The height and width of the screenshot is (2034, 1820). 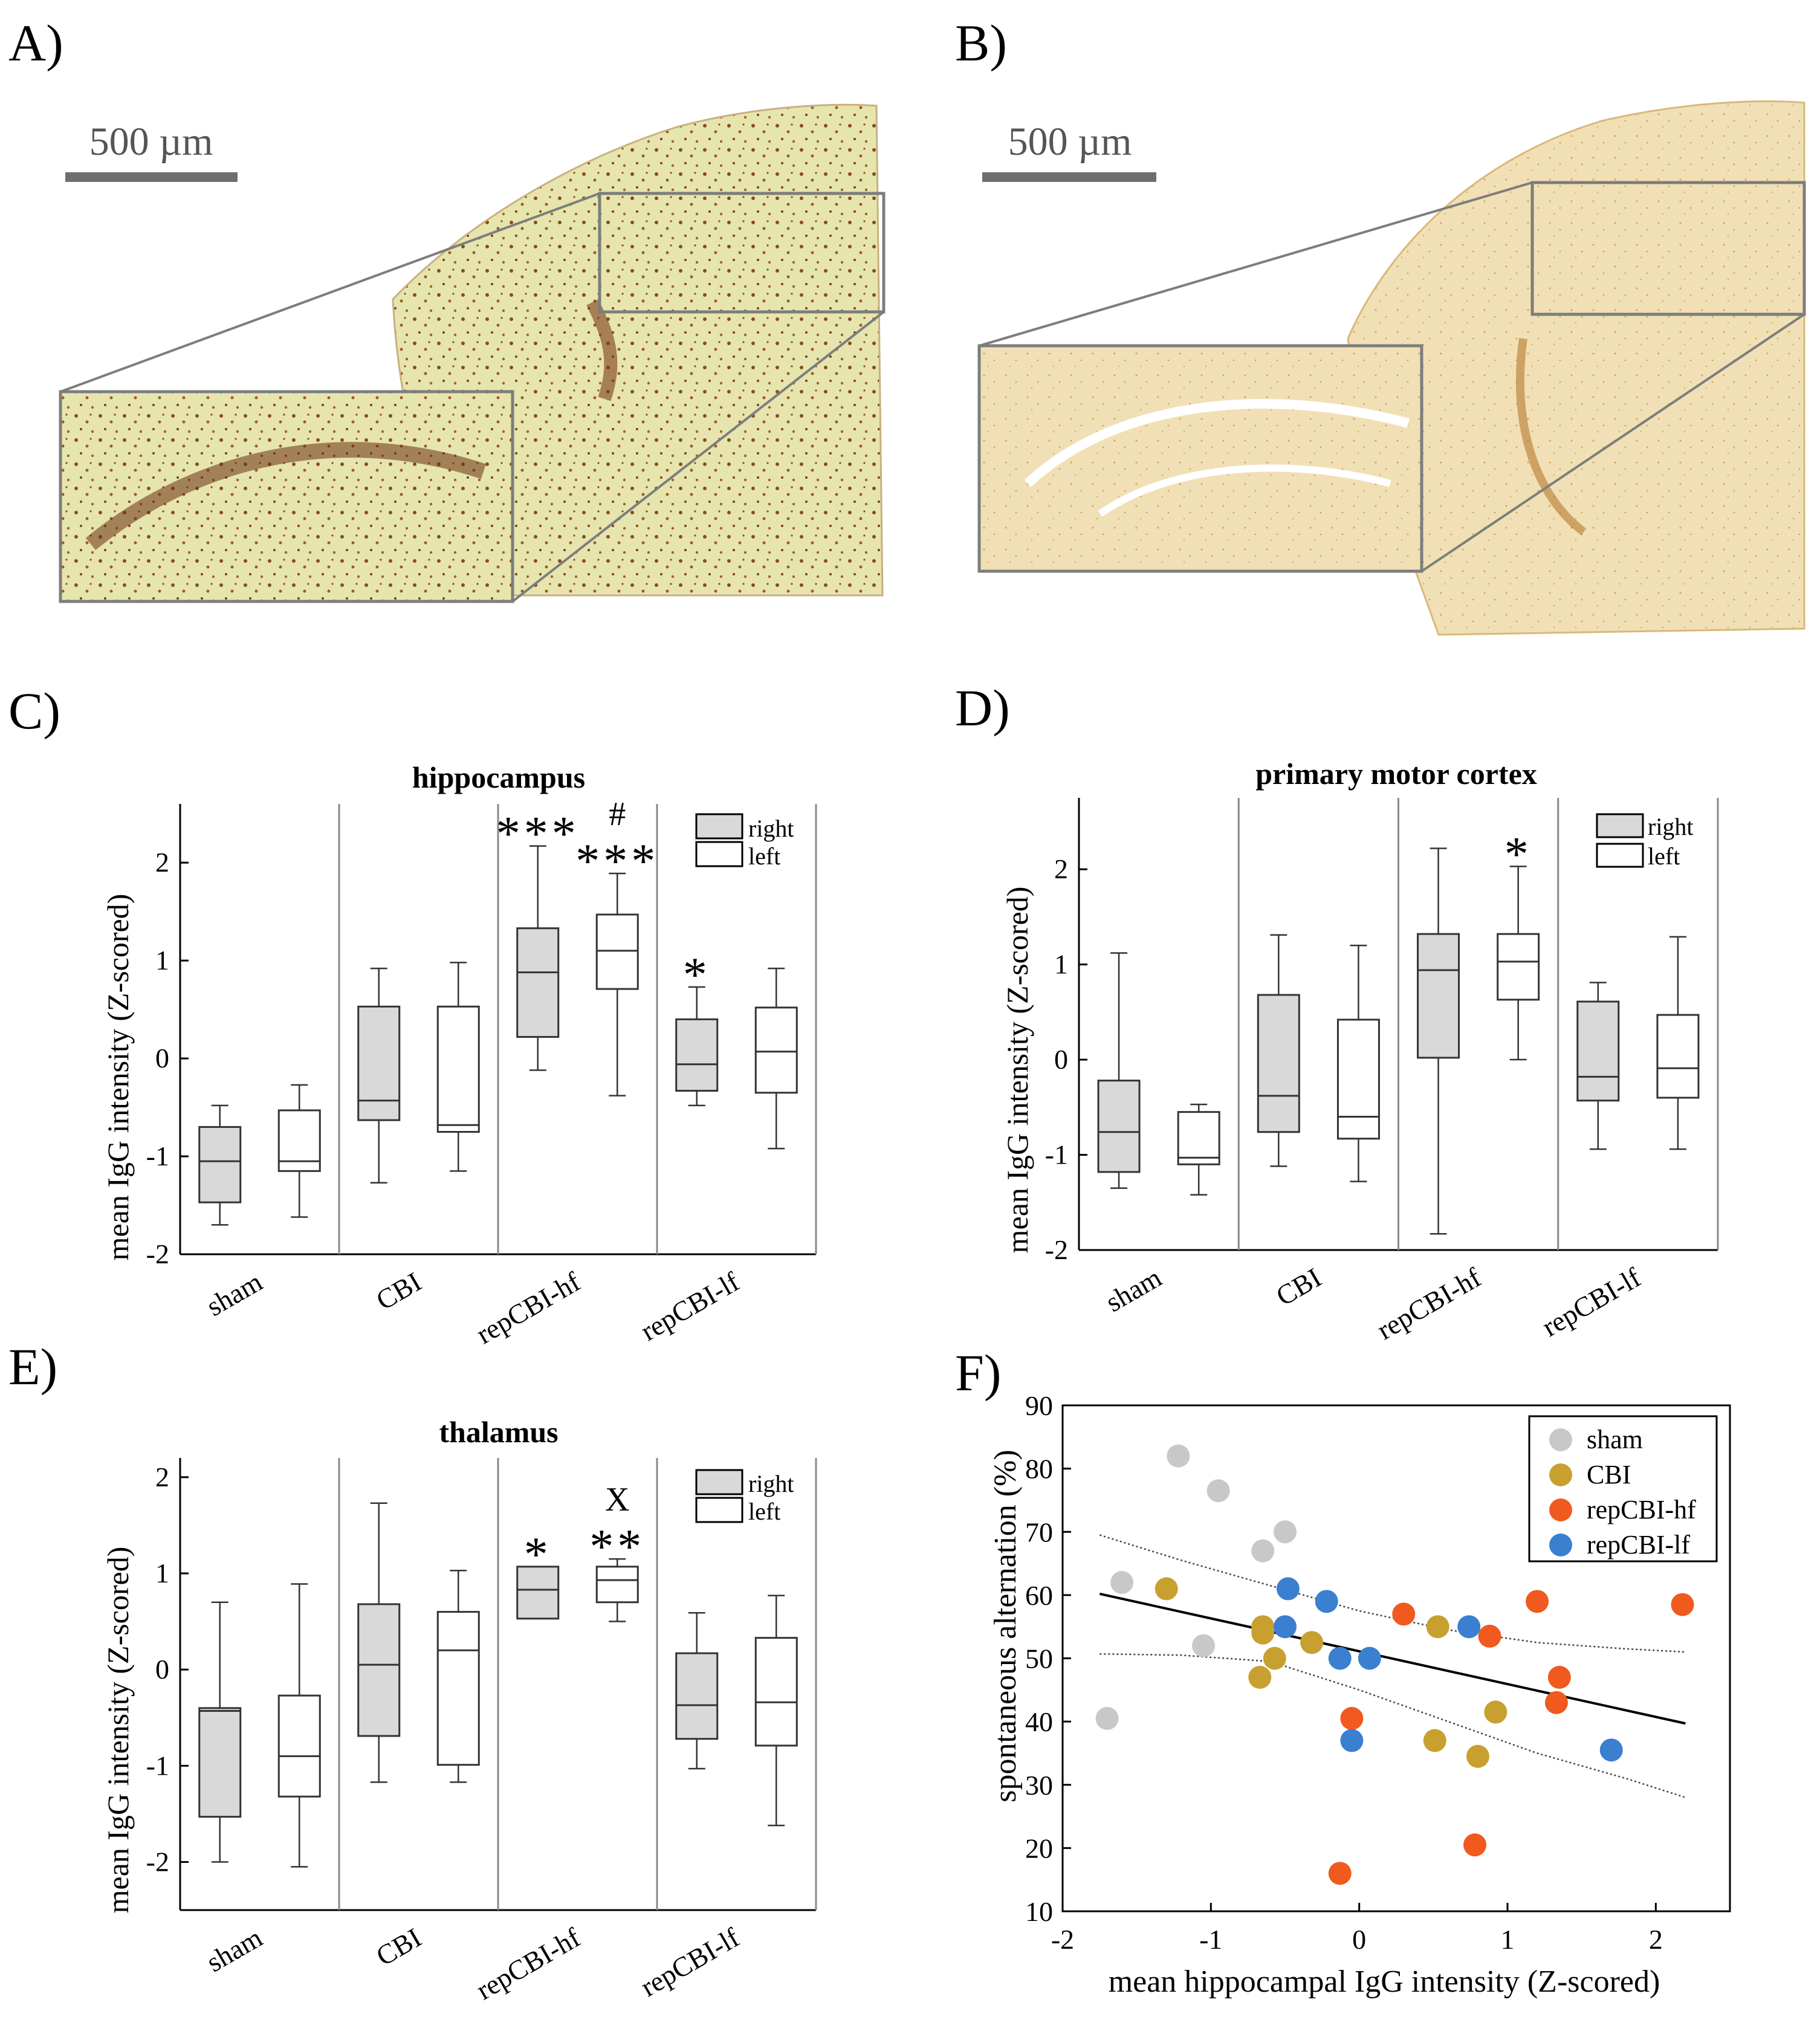 I want to click on legend-label: repCBI-lf, so click(x=1638, y=1545).